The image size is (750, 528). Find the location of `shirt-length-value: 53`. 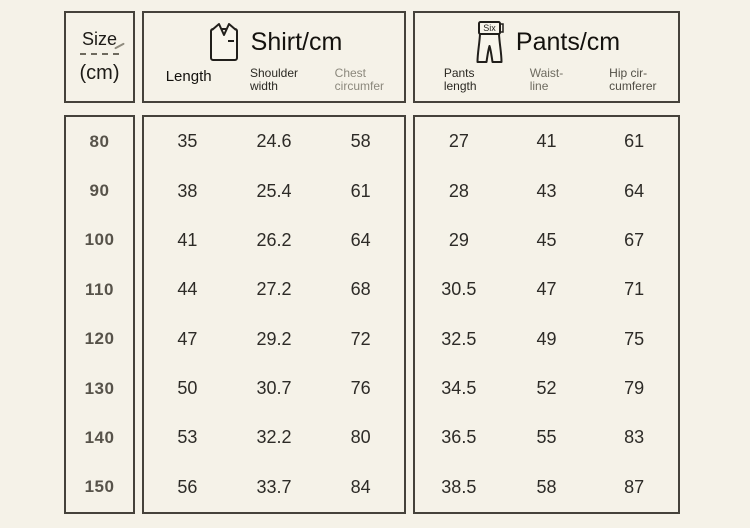

shirt-length-value: 53 is located at coordinates (187, 437).